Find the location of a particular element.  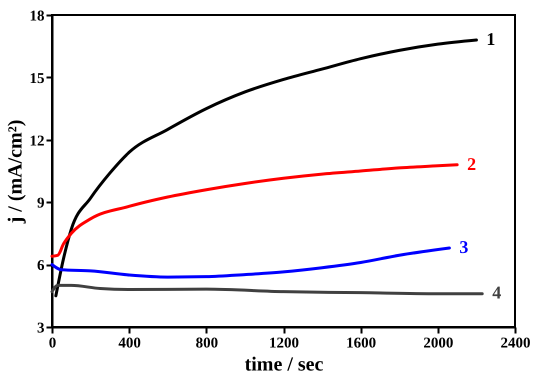

x-tick-label: 400 is located at coordinates (129, 344).